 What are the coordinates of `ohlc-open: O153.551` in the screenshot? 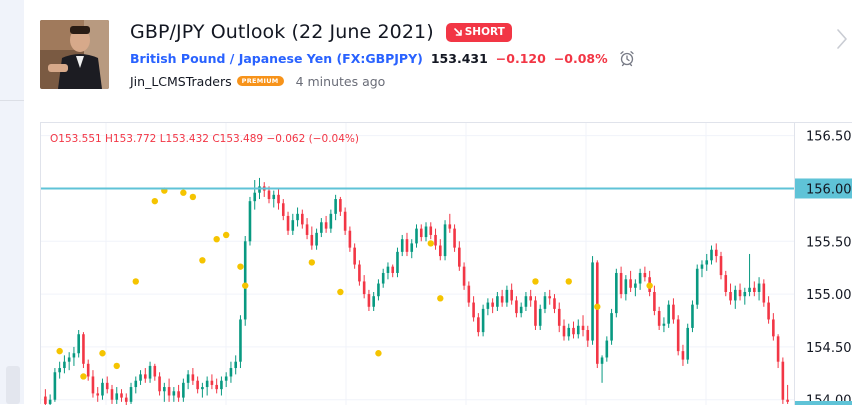 It's located at (76, 139).